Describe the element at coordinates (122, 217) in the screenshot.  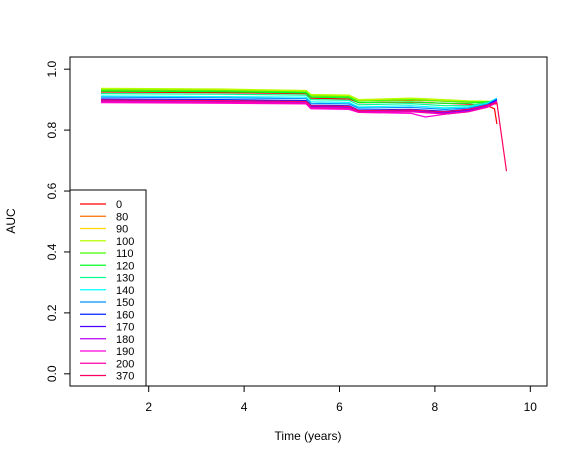
I see `legend-label: 80` at that location.